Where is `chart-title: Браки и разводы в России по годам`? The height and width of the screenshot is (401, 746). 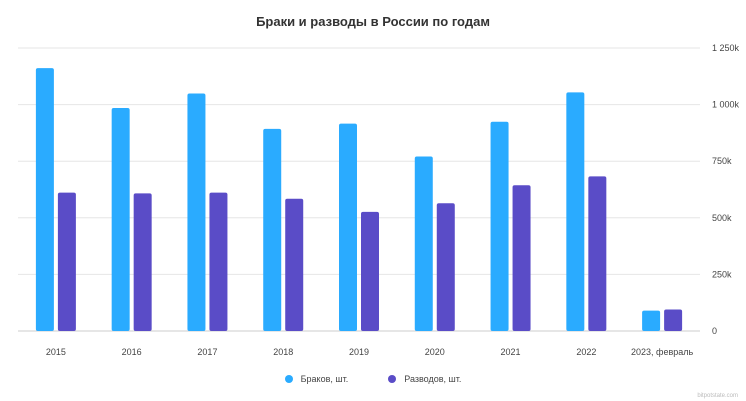
chart-title: Браки и разводы в России по годам is located at coordinates (373, 21).